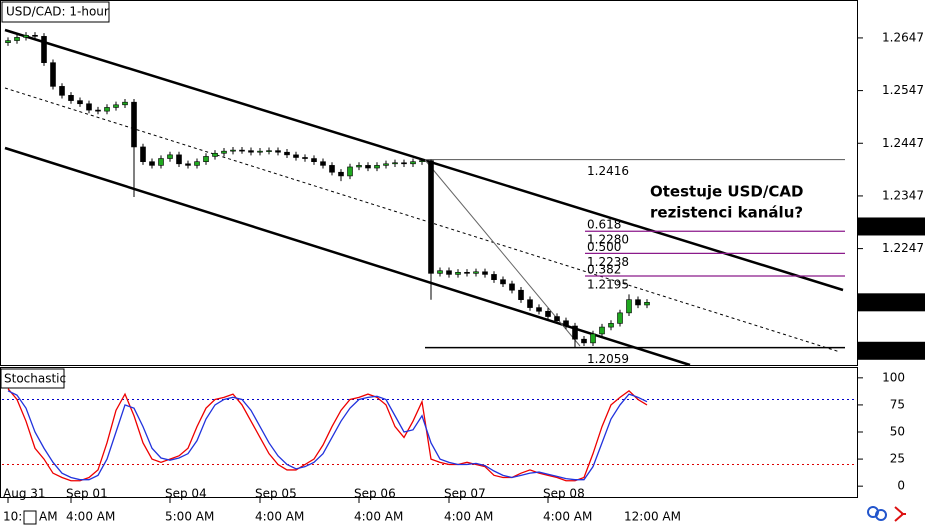 This screenshot has width=925, height=525. I want to click on link-icon, so click(881, 515).